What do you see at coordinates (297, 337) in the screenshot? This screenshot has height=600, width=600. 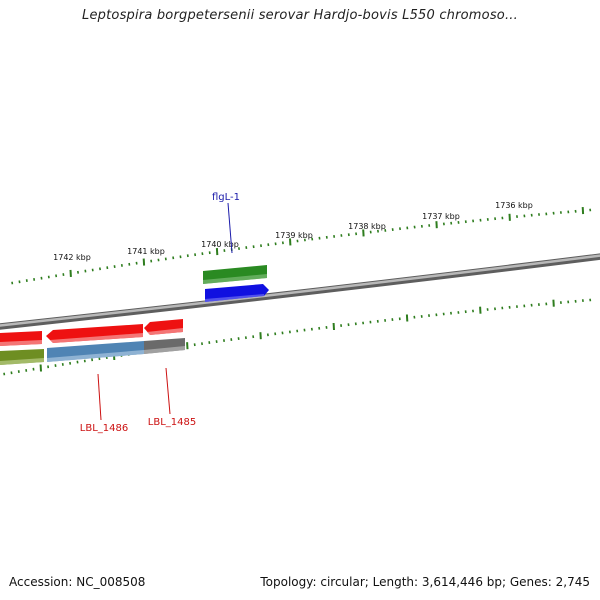 I see `tick-row-lower` at bounding box center [297, 337].